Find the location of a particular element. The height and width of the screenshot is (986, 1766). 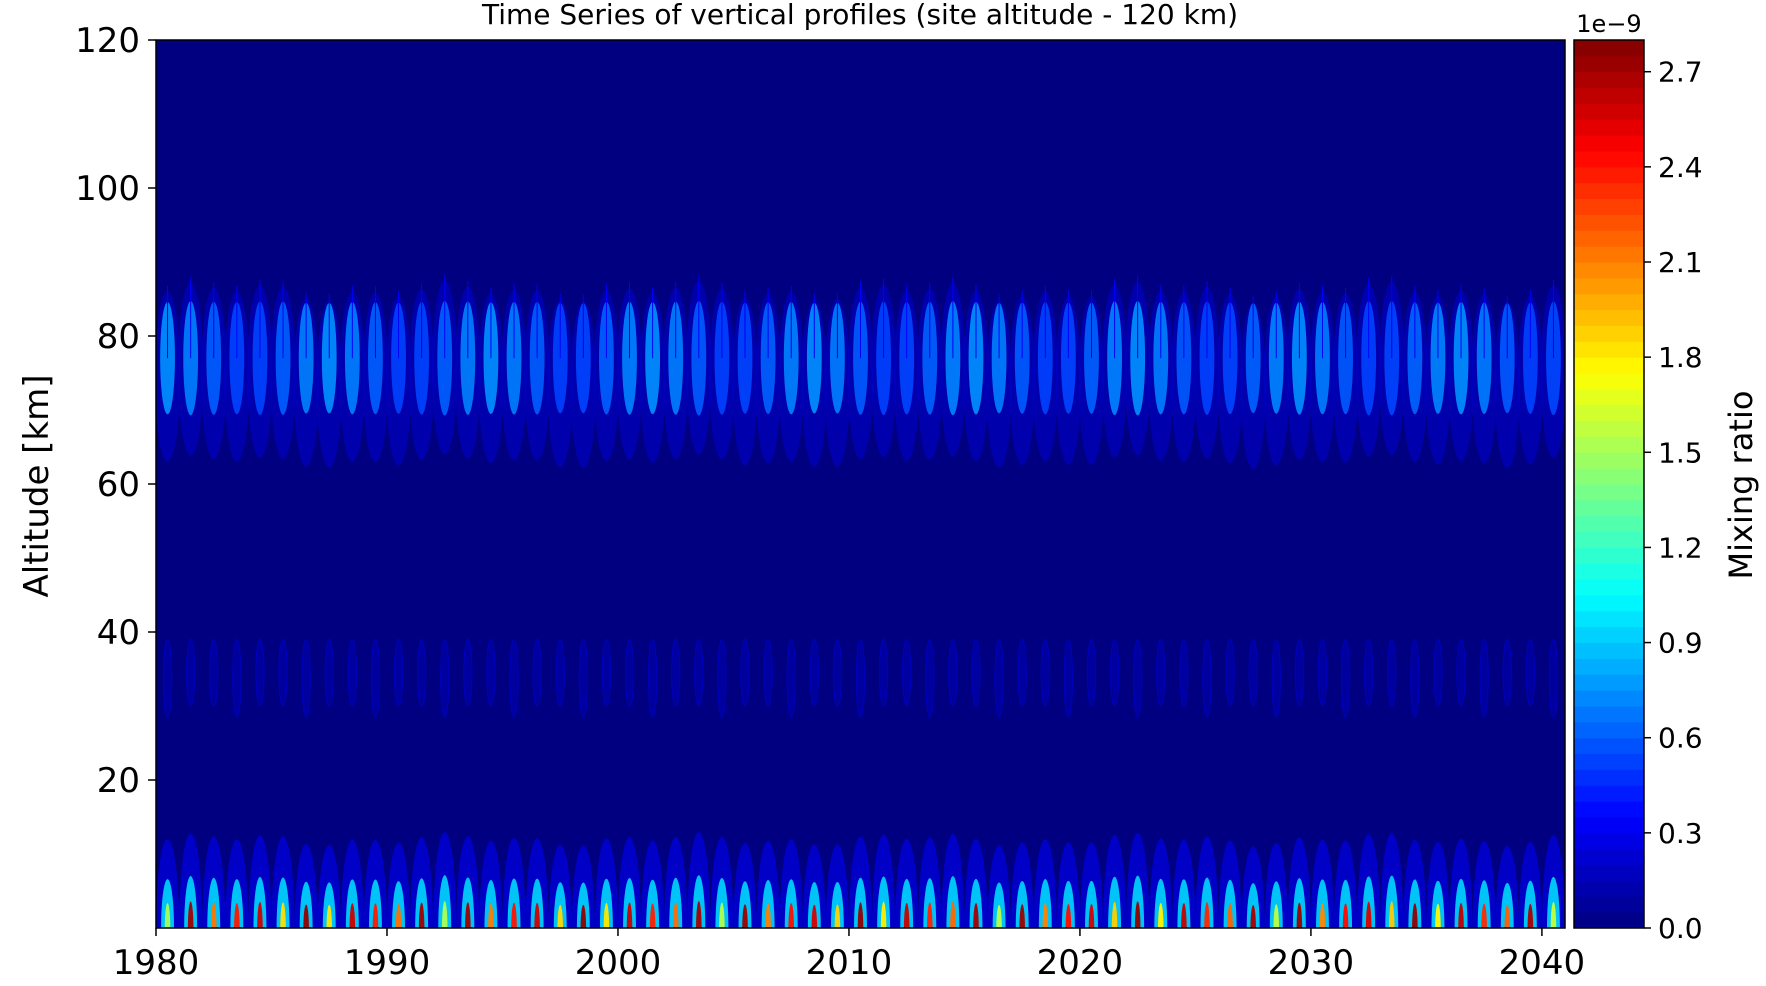

x-tick-label: 2040 is located at coordinates (1542, 962).